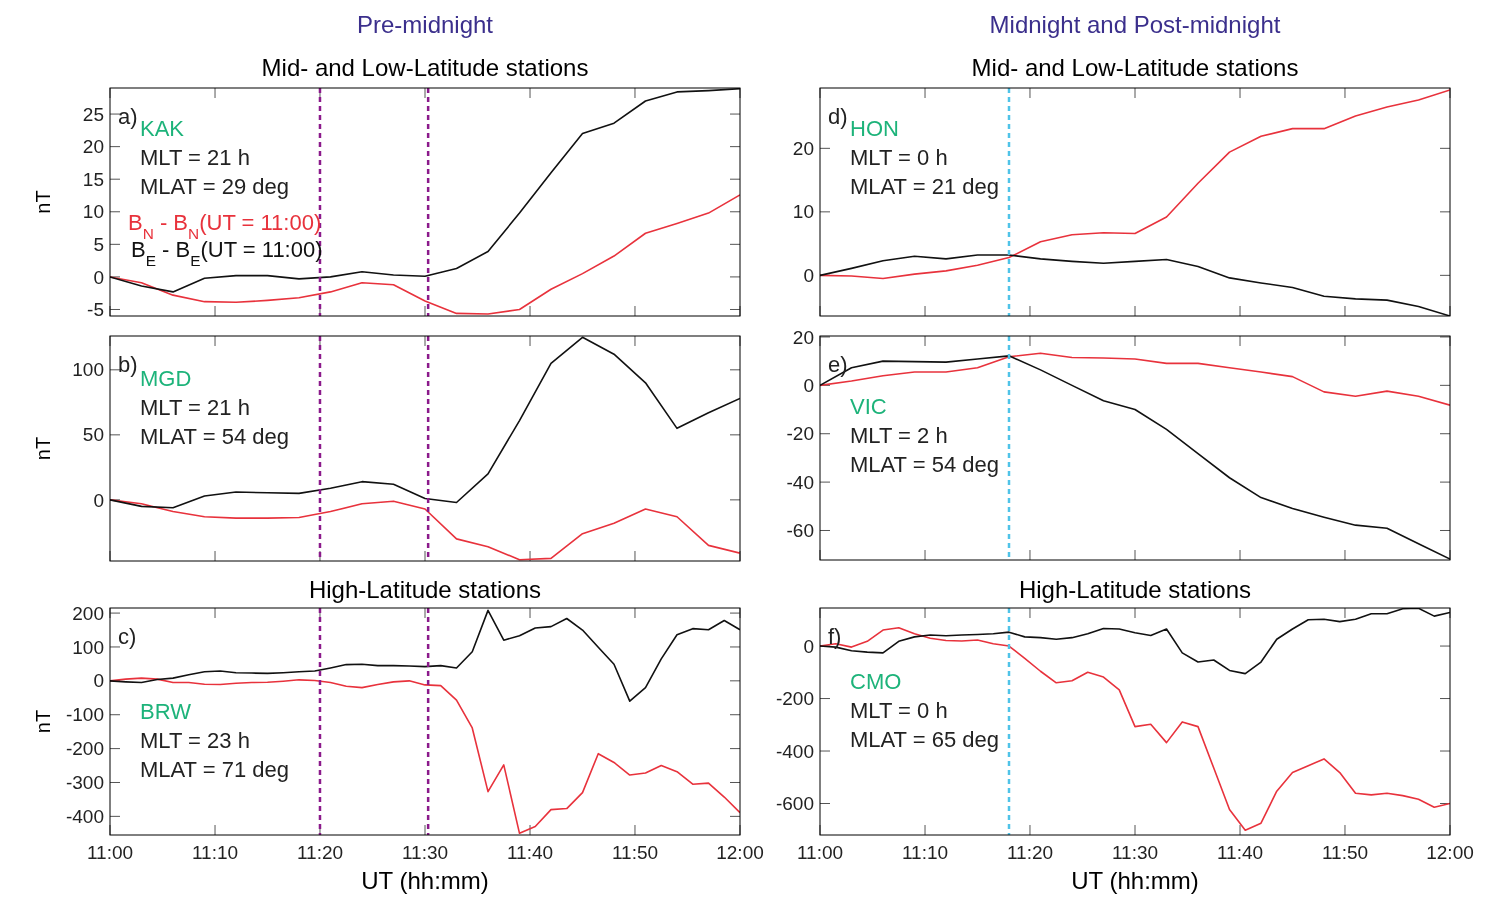 Image resolution: width=1500 pixels, height=900 pixels. I want to click on chart-title: Pre-midnight, so click(425, 24).